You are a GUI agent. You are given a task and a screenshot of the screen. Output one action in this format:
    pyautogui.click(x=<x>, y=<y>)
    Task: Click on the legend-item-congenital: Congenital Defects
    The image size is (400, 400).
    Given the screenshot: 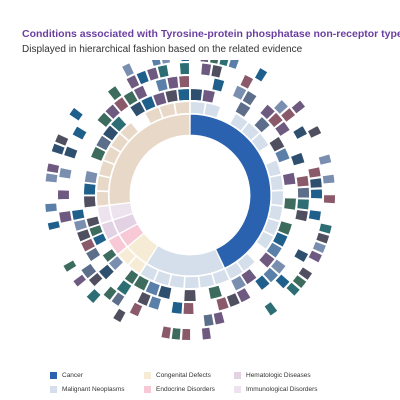 What is the action you would take?
    pyautogui.click(x=177, y=375)
    